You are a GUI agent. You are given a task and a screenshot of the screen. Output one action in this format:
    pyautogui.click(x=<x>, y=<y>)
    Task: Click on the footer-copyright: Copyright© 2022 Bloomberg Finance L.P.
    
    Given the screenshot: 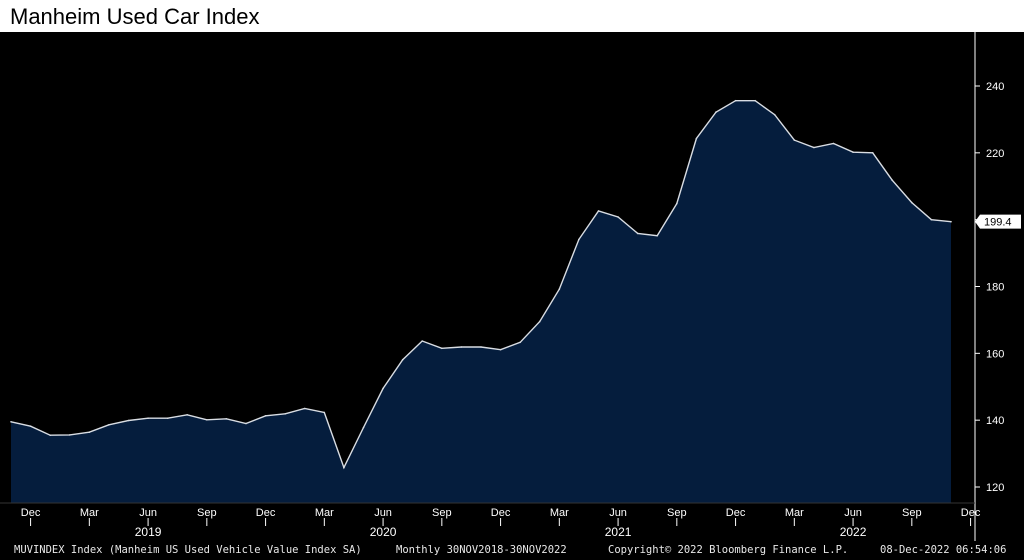 What is the action you would take?
    pyautogui.click(x=728, y=550)
    